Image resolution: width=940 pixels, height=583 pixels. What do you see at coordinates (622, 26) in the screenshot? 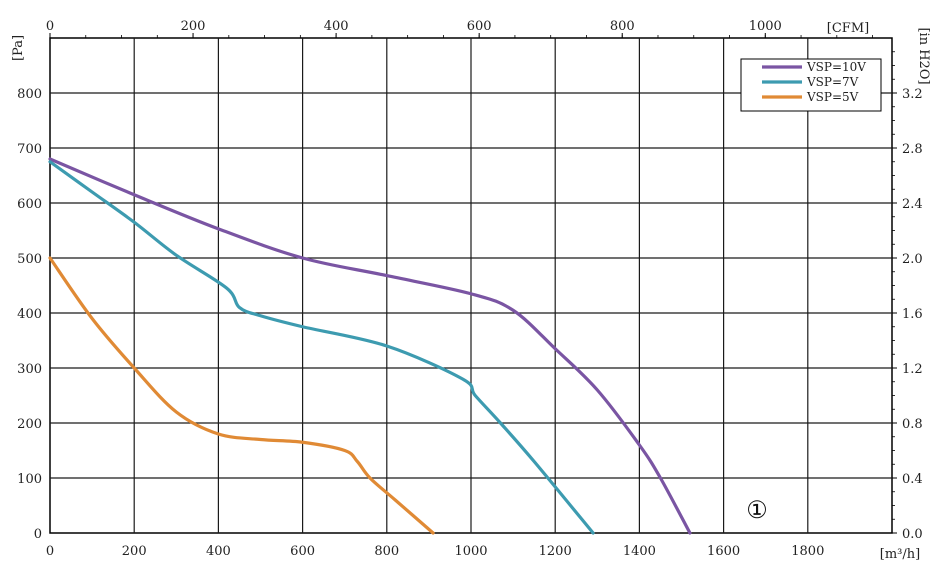
I see `x-top-tick-label: 800` at bounding box center [622, 26].